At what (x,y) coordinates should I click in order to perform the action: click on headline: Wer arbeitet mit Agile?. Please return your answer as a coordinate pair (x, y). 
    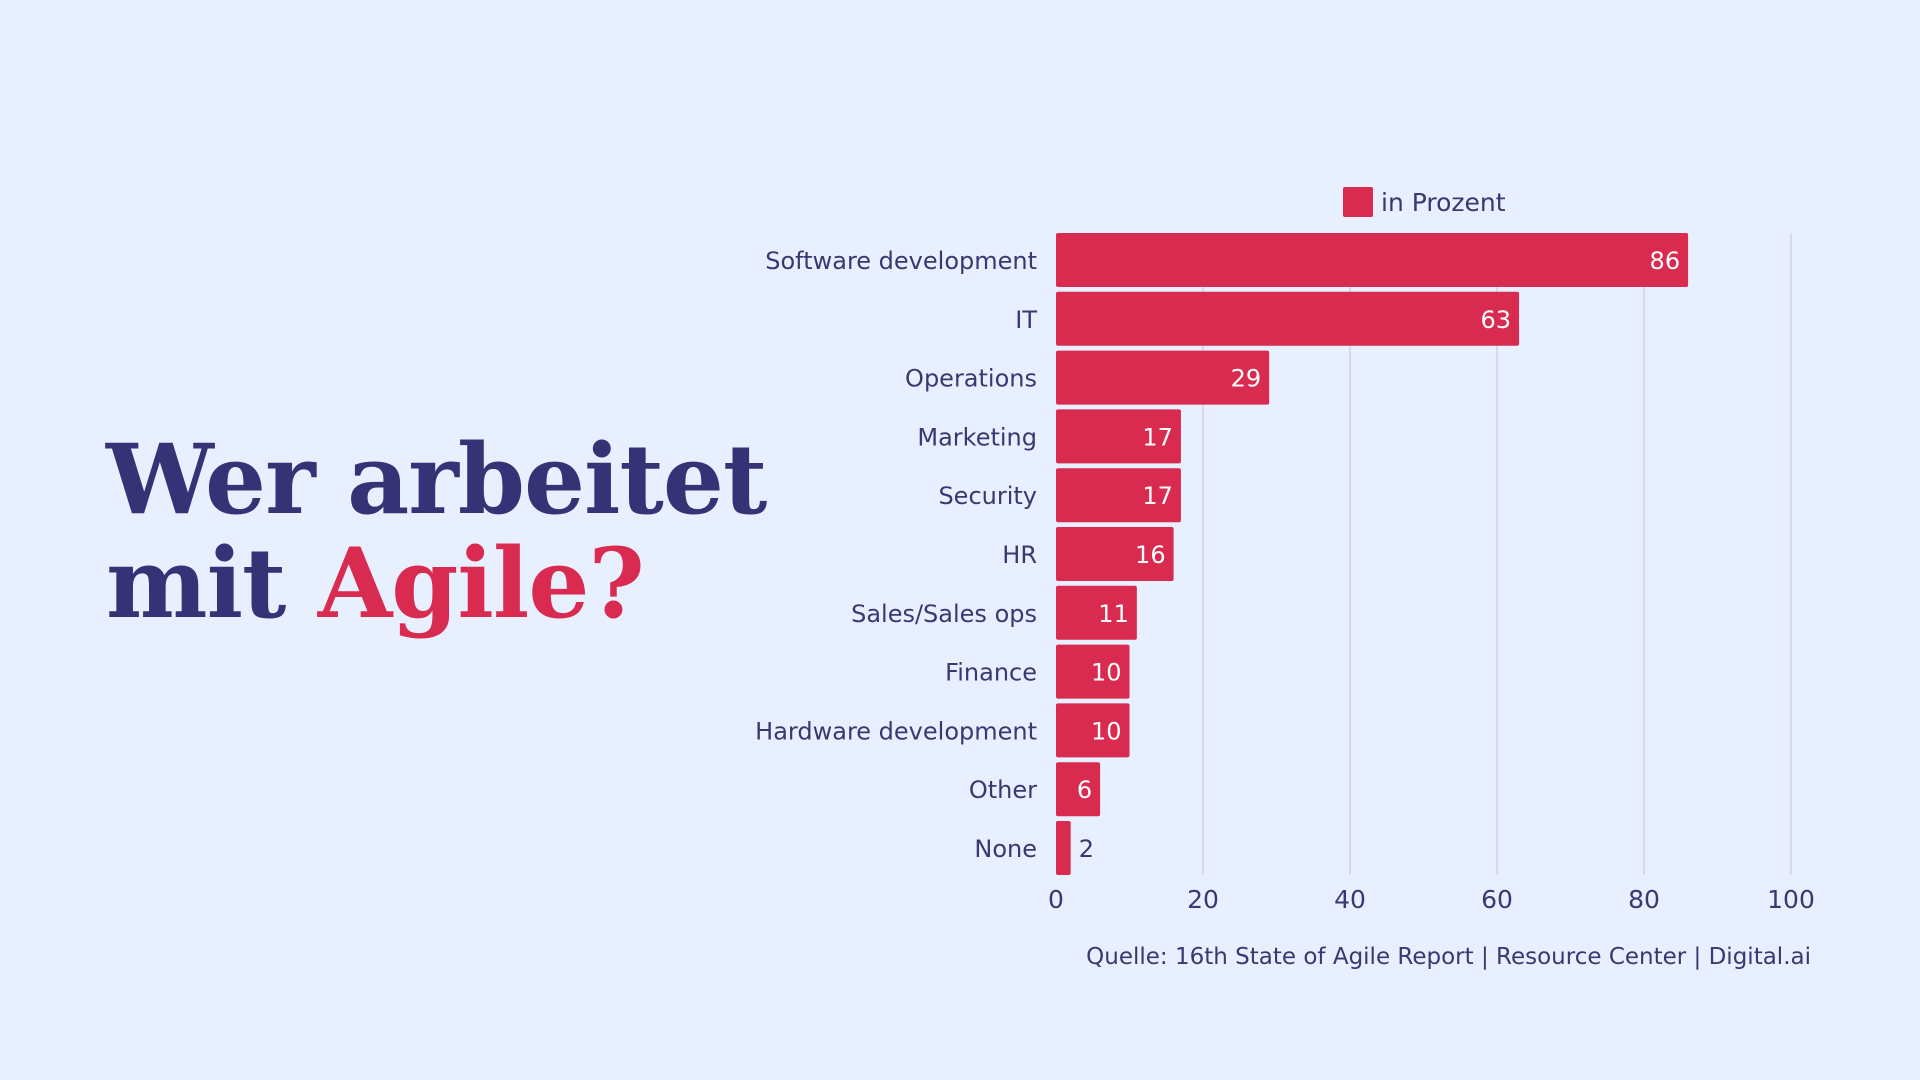
    Looking at the image, I should click on (436, 529).